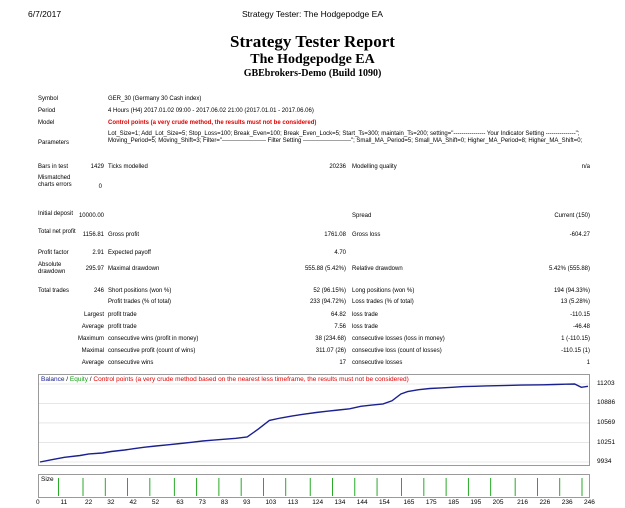 Image resolution: width=625 pixels, height=508 pixels. I want to click on maximum-label: Maximum, so click(90, 339).